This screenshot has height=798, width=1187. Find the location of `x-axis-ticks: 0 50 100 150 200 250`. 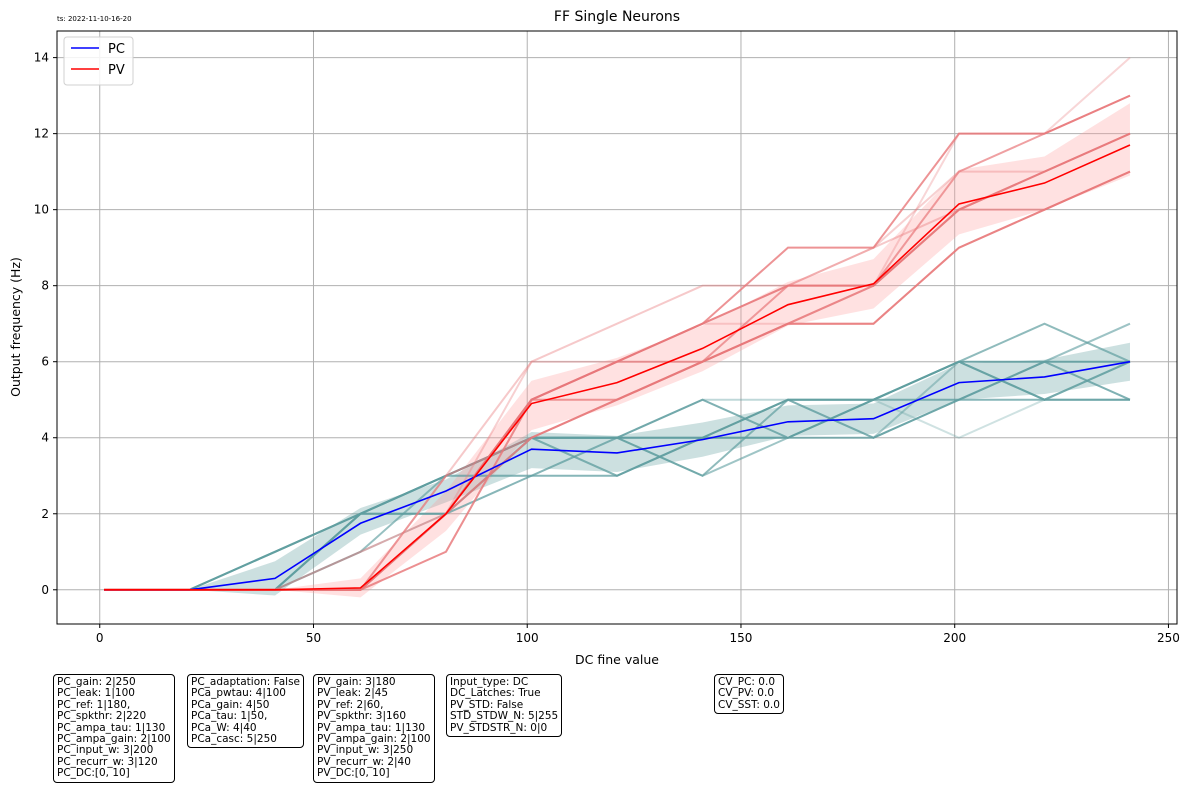

x-axis-ticks: 0 50 100 150 200 250 is located at coordinates (638, 634).